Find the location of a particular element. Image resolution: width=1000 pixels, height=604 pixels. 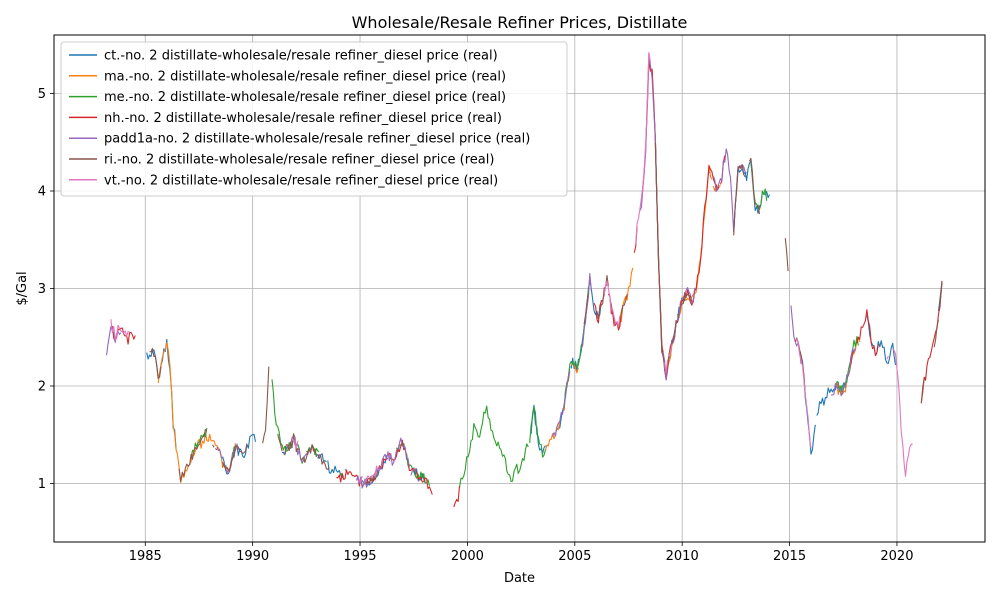

x-tick-label: 2005 is located at coordinates (574, 556).